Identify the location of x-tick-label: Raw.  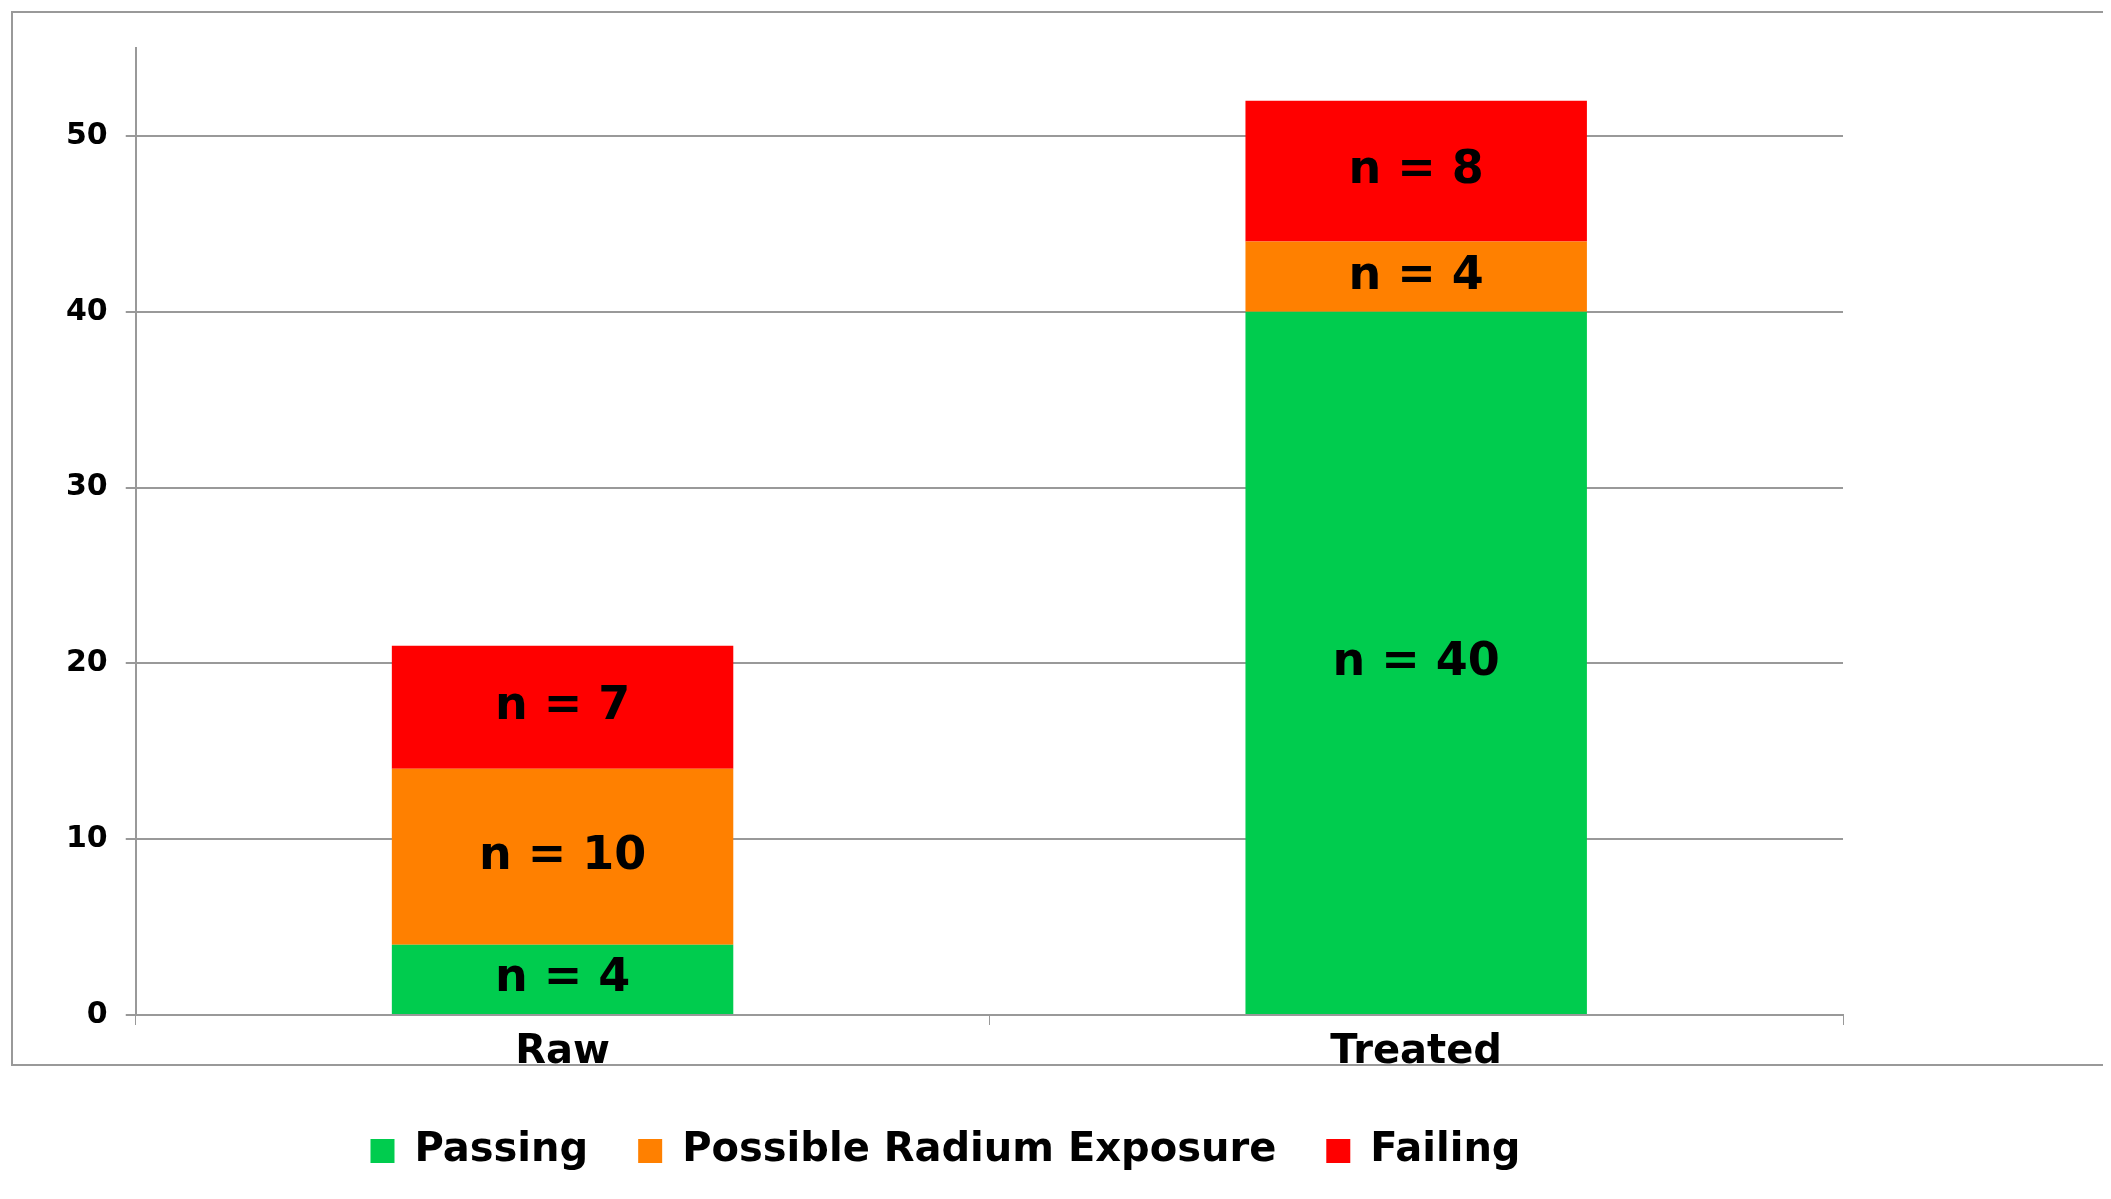
(562, 1049).